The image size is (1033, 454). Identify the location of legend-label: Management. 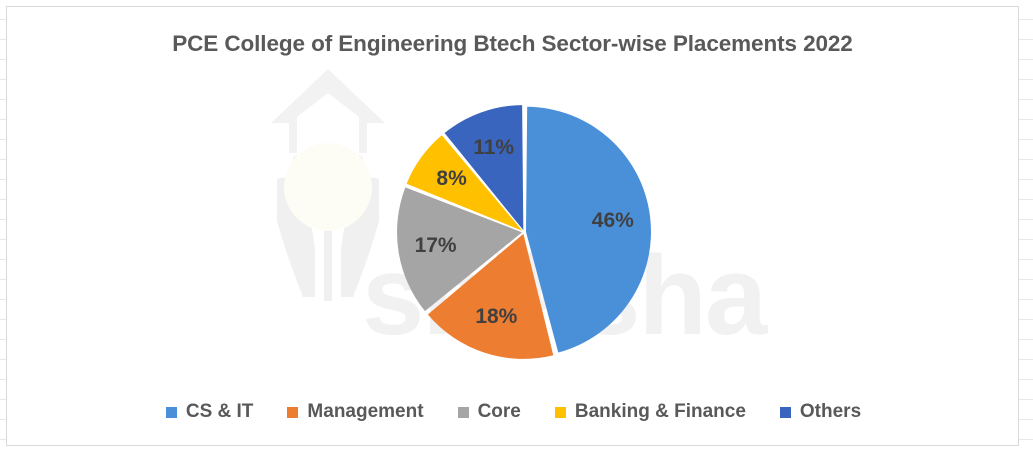
(365, 411).